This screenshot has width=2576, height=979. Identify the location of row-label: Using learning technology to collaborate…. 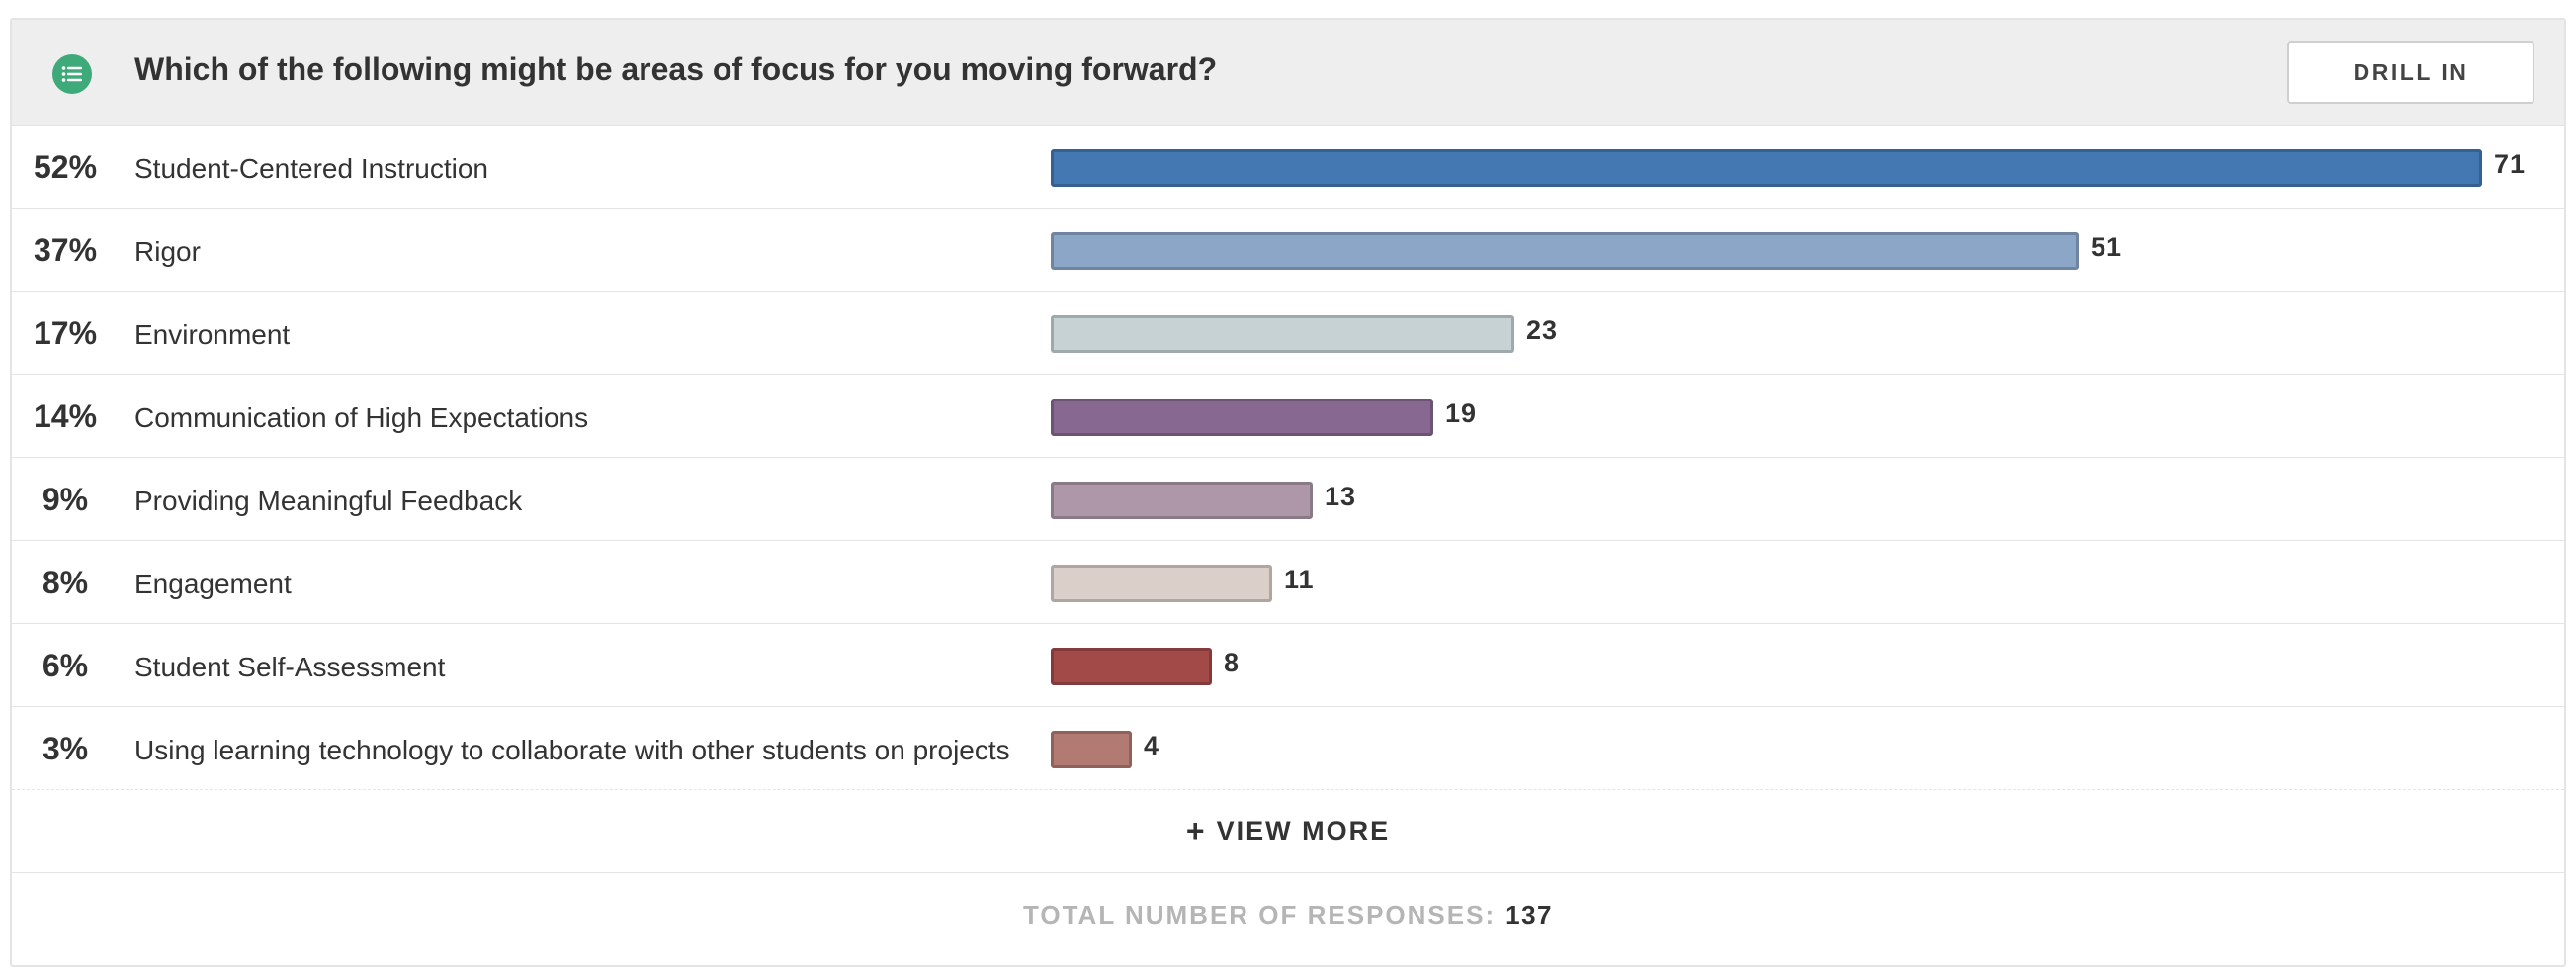
(572, 750).